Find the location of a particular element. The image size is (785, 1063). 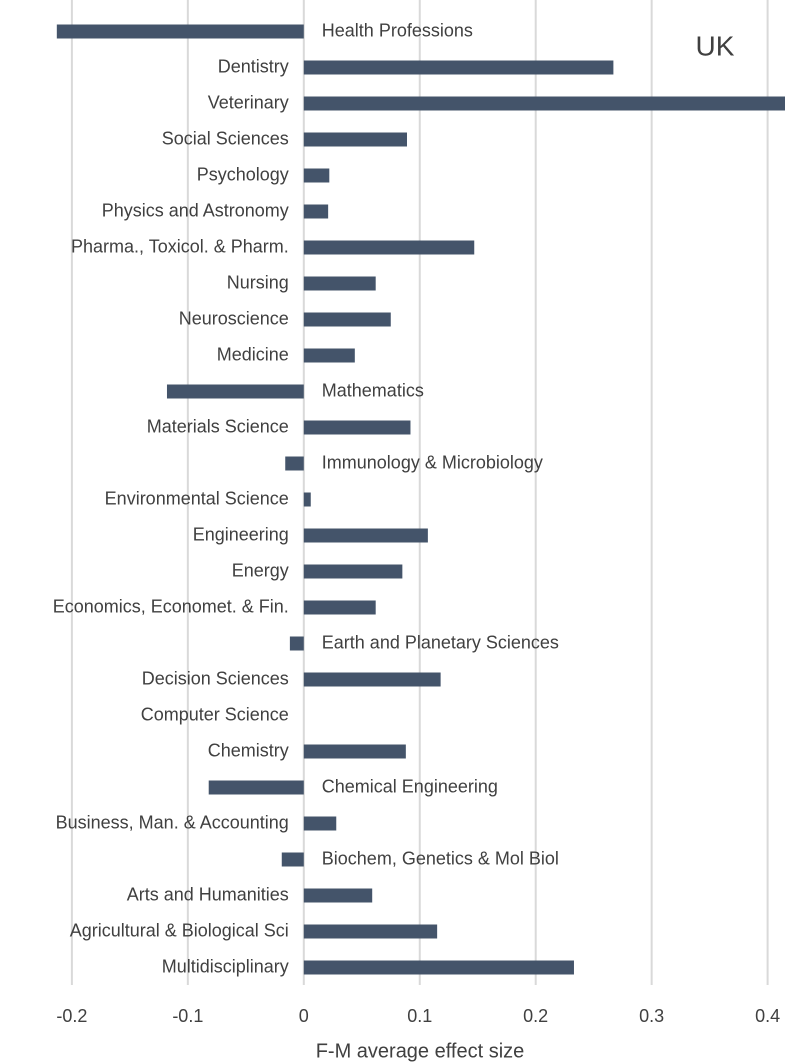

category-label: Energy is located at coordinates (260, 570).